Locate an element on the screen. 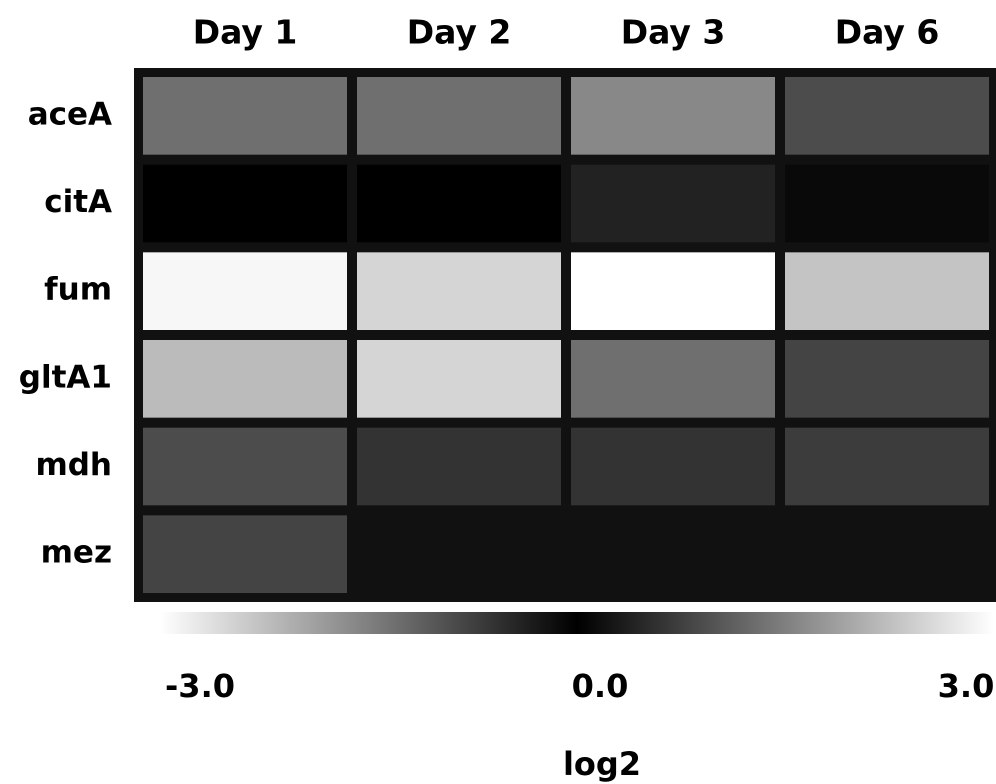 The width and height of the screenshot is (996, 784). column-label: Day 3 is located at coordinates (673, 32).